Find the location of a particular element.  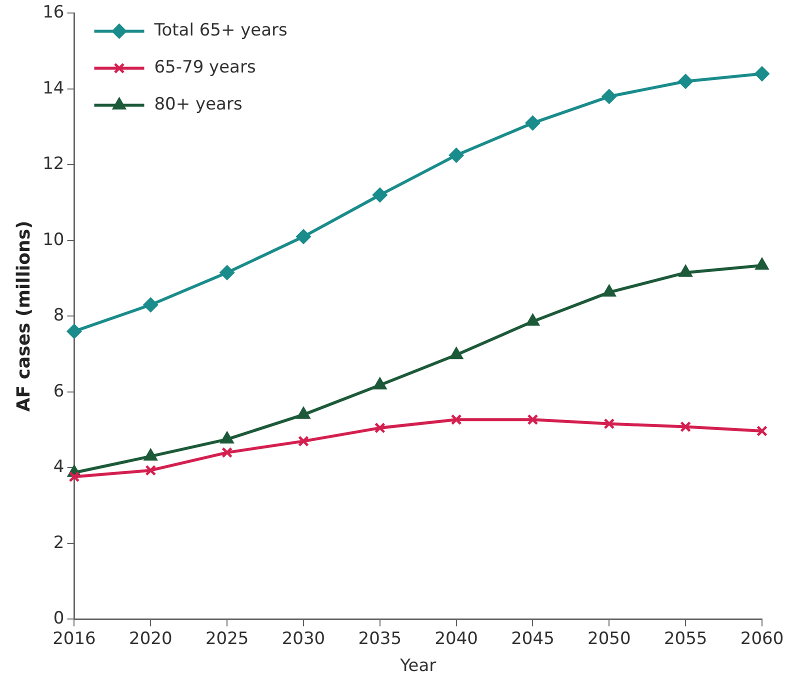

y-tick-label: 8 is located at coordinates (58, 316).